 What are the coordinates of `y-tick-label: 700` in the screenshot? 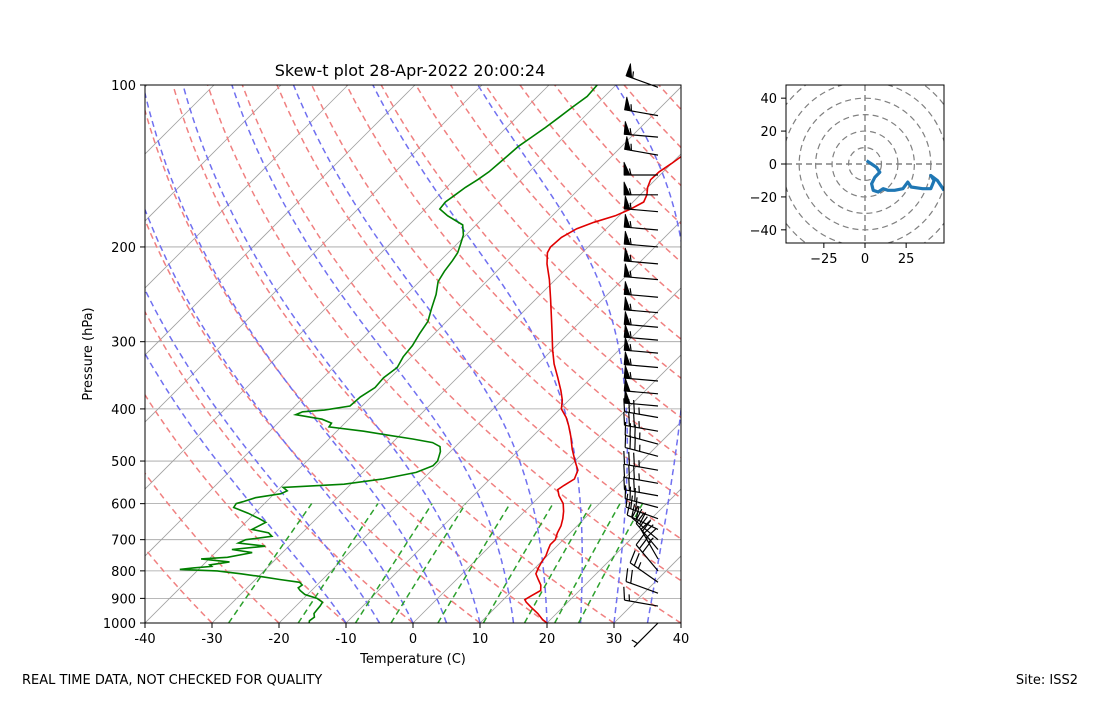 It's located at (123, 541).